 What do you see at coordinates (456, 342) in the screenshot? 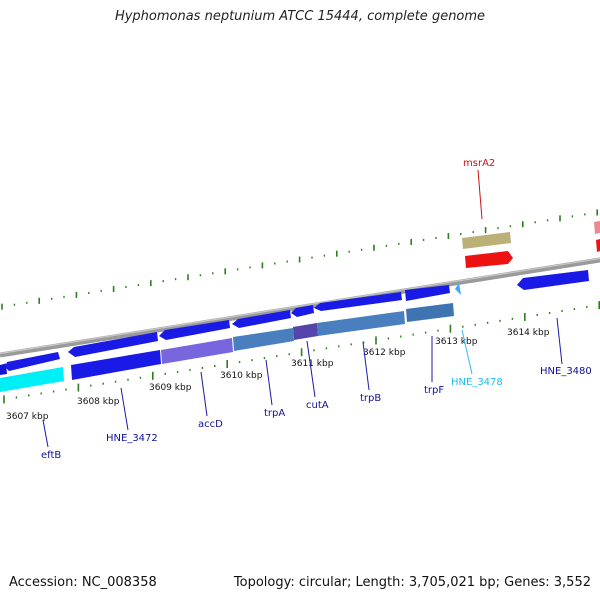
I see `kbp-label: 3613 kbp` at bounding box center [456, 342].